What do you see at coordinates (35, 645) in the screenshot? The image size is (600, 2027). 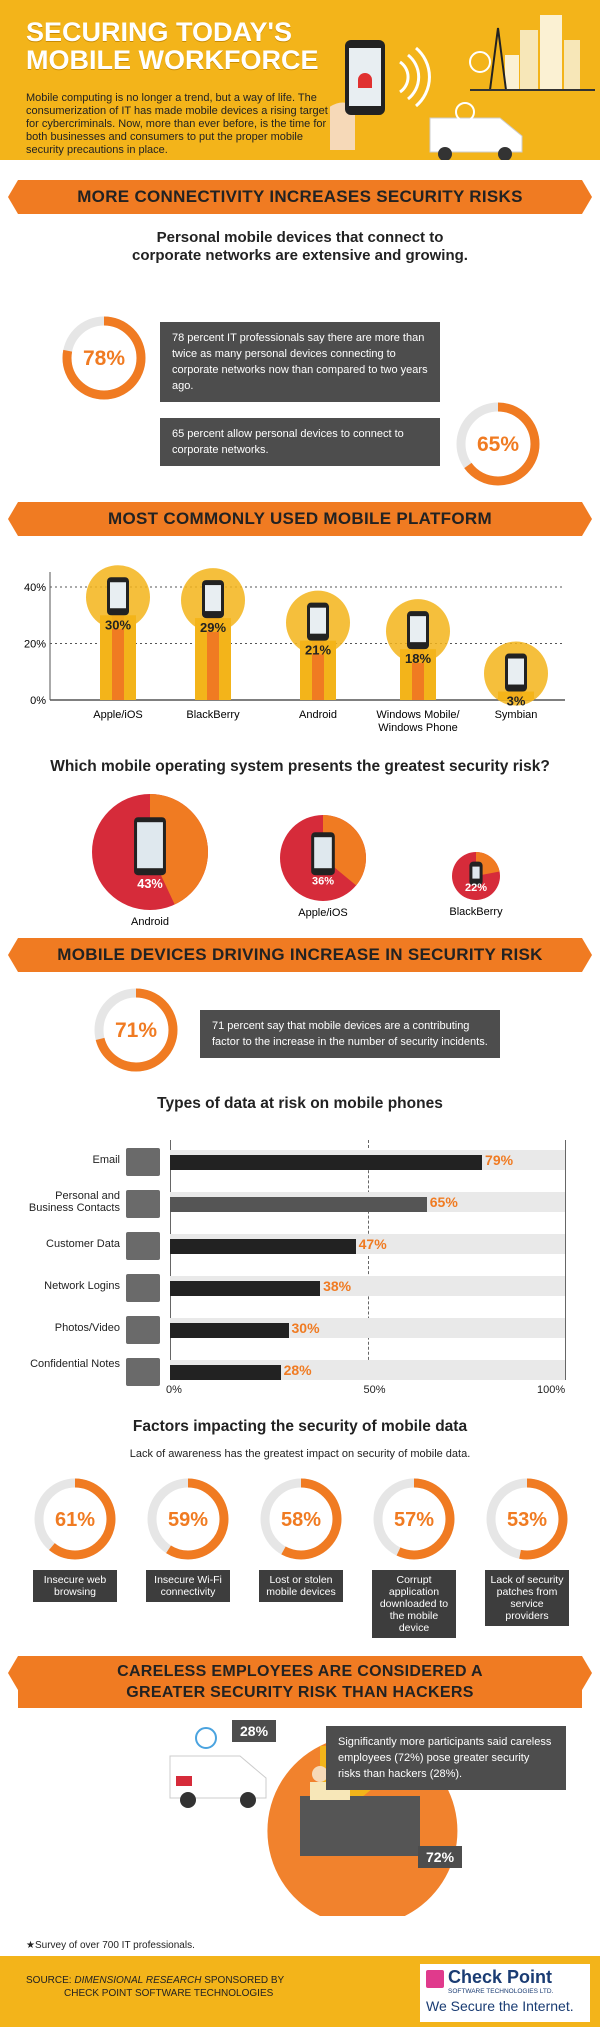 I see `y-tick-label: 20%` at bounding box center [35, 645].